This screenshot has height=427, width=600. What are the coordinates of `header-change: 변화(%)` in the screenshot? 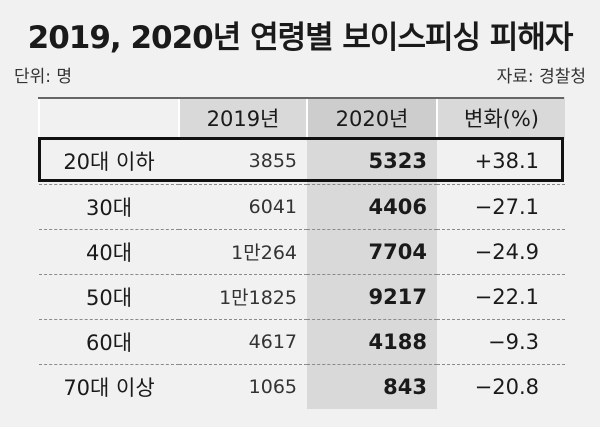 It's located at (500, 118).